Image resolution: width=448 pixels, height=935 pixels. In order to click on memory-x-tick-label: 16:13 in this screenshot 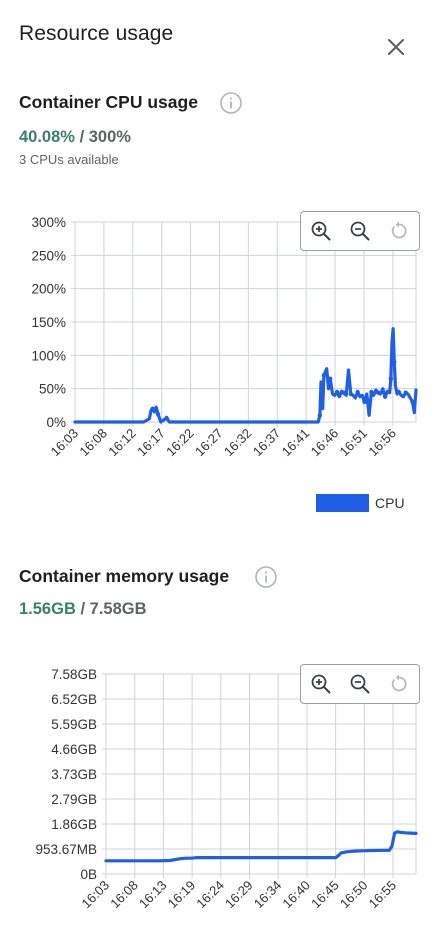, I will do `click(153, 895)`.